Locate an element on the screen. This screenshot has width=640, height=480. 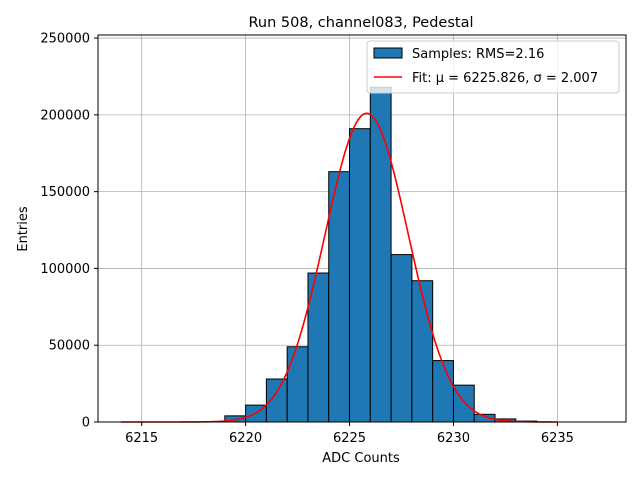
y-axis-ticks: 0 50000 100000 150000 200000 250000 is located at coordinates (69, 231).